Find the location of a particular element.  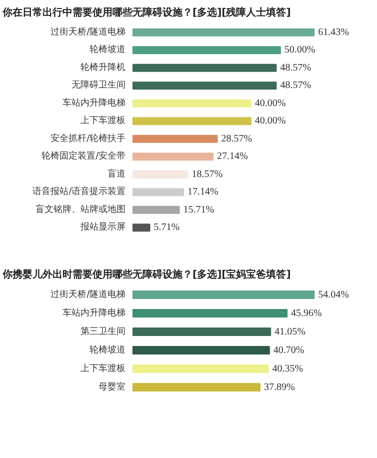

data-label: 28.57% is located at coordinates (236, 138).